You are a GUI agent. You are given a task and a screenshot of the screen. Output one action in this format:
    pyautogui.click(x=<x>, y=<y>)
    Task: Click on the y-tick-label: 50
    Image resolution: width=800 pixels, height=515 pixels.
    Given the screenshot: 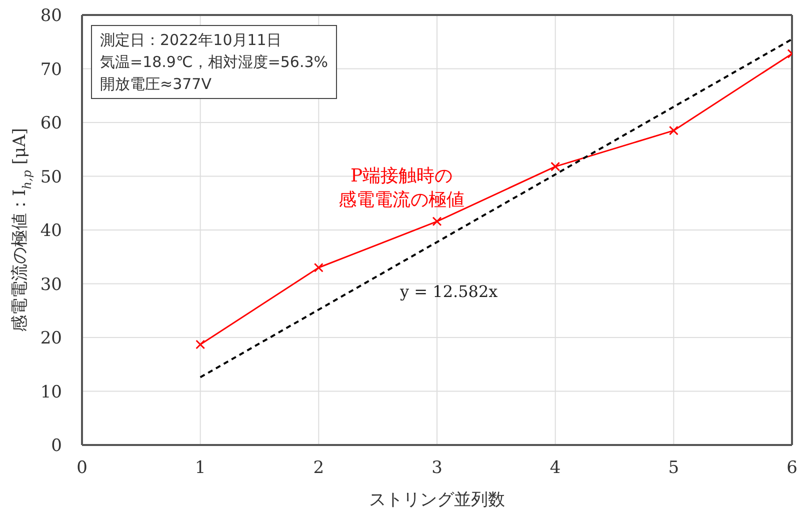 What is the action you would take?
    pyautogui.click(x=51, y=177)
    